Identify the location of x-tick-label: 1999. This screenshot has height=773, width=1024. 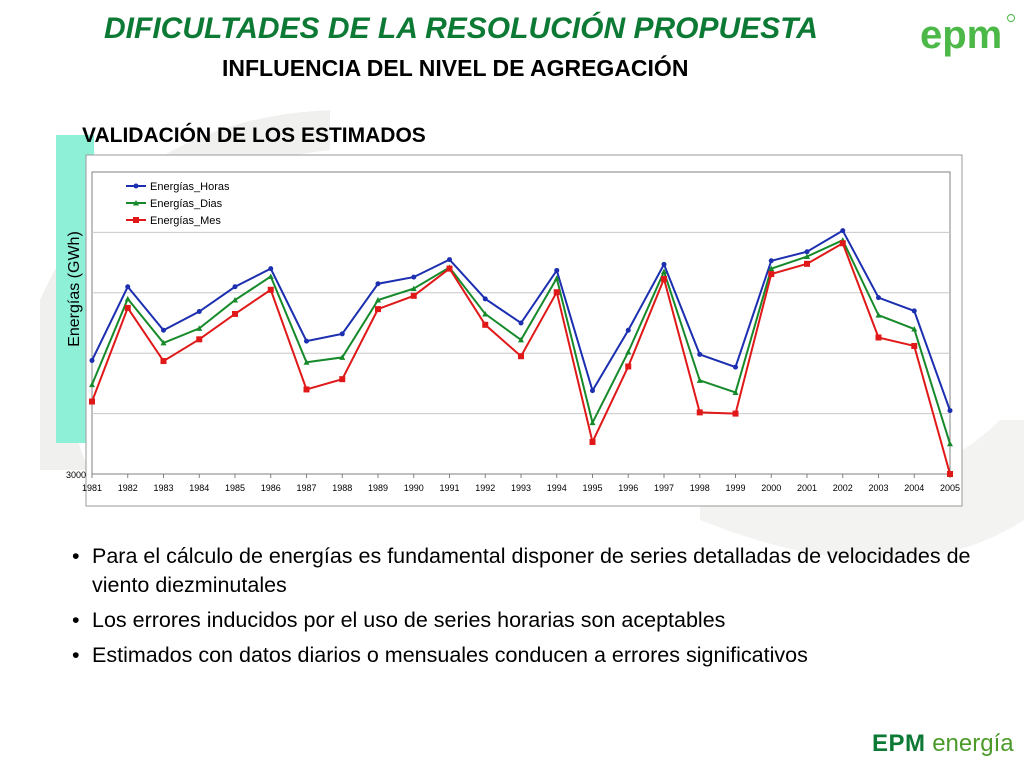
(735, 488).